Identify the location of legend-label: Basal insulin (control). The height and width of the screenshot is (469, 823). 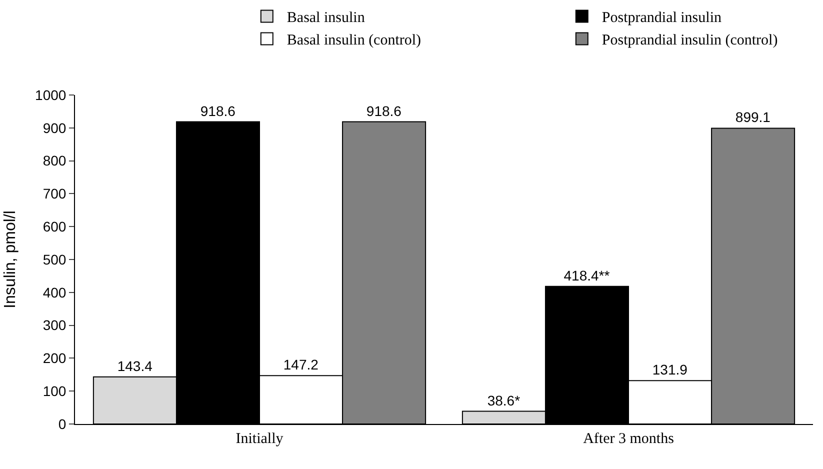
(354, 40).